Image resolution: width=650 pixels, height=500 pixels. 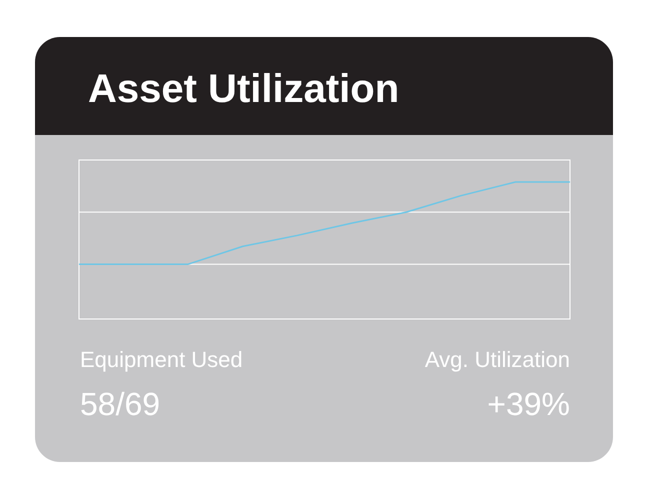 What do you see at coordinates (161, 359) in the screenshot?
I see `text: Equipment Used` at bounding box center [161, 359].